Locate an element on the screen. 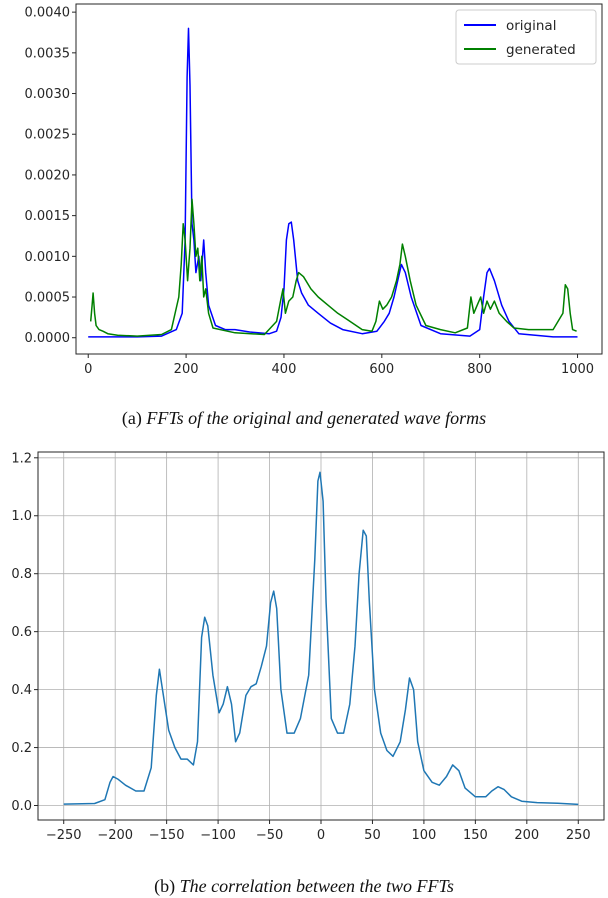 The width and height of the screenshot is (608, 898). chart-b-x-tick-label: −100 is located at coordinates (218, 835).